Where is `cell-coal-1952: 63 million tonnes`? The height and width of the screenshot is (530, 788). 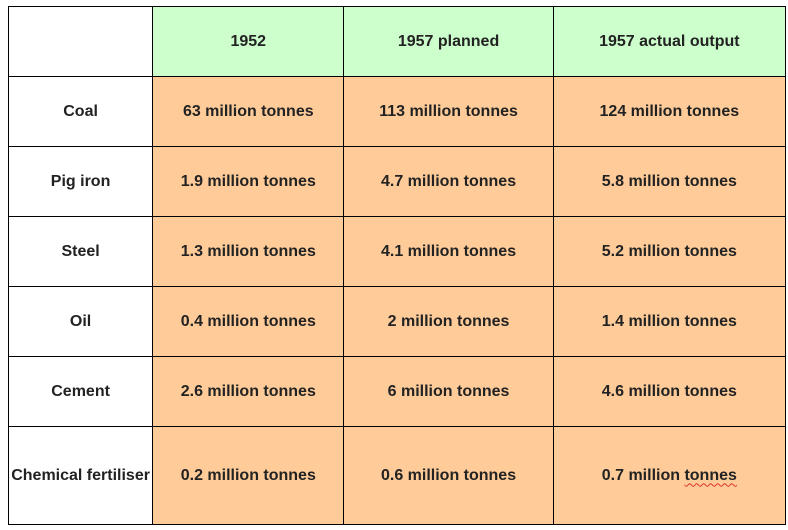 cell-coal-1952: 63 million tonnes is located at coordinates (248, 111).